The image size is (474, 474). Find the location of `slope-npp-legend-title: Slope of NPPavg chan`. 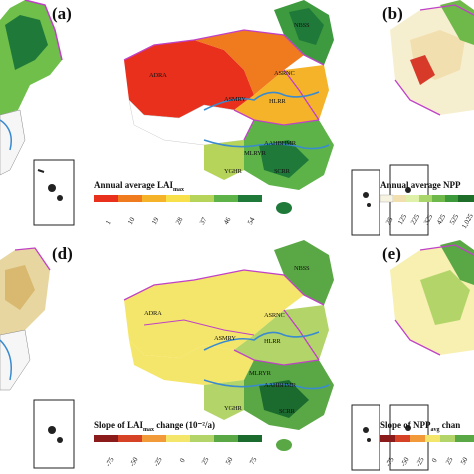

slope-npp-legend-title: Slope of NPPavg chan is located at coordinates (420, 426).